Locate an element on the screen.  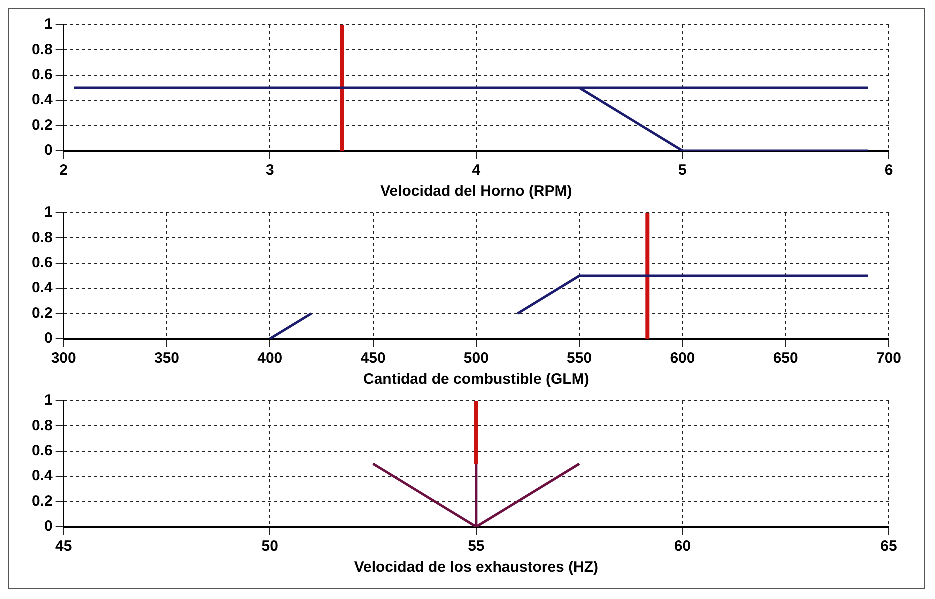
x-tick-label: 65 is located at coordinates (889, 547).